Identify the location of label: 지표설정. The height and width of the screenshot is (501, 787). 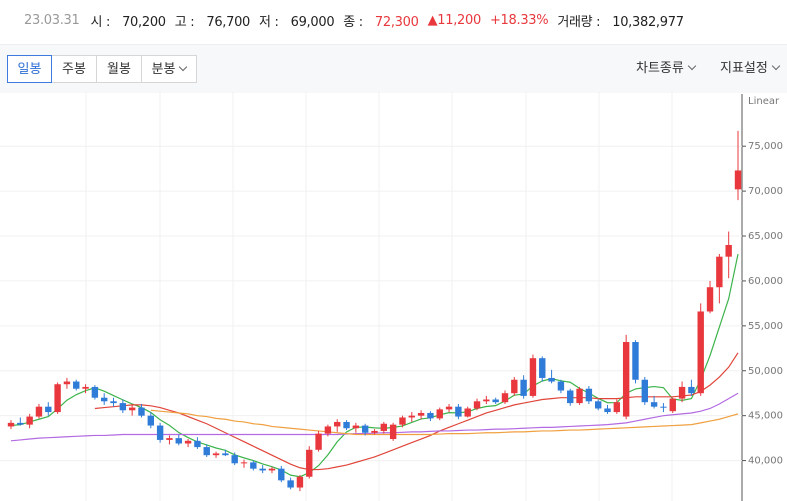
(744, 68).